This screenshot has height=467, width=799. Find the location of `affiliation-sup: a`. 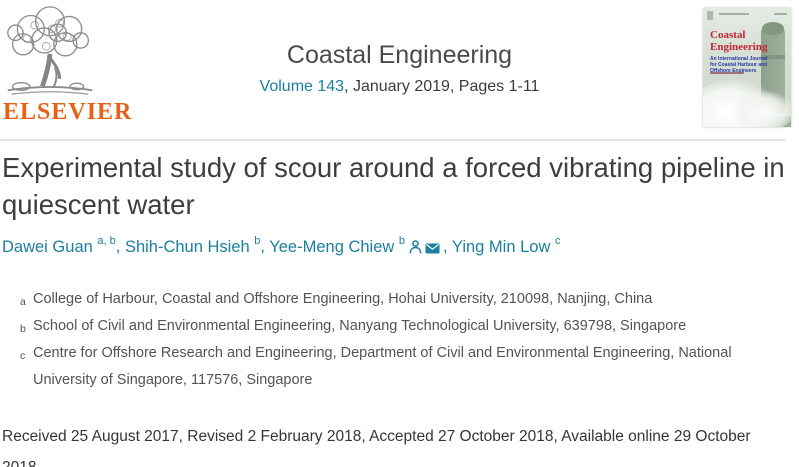

affiliation-sup: a is located at coordinates (23, 301).